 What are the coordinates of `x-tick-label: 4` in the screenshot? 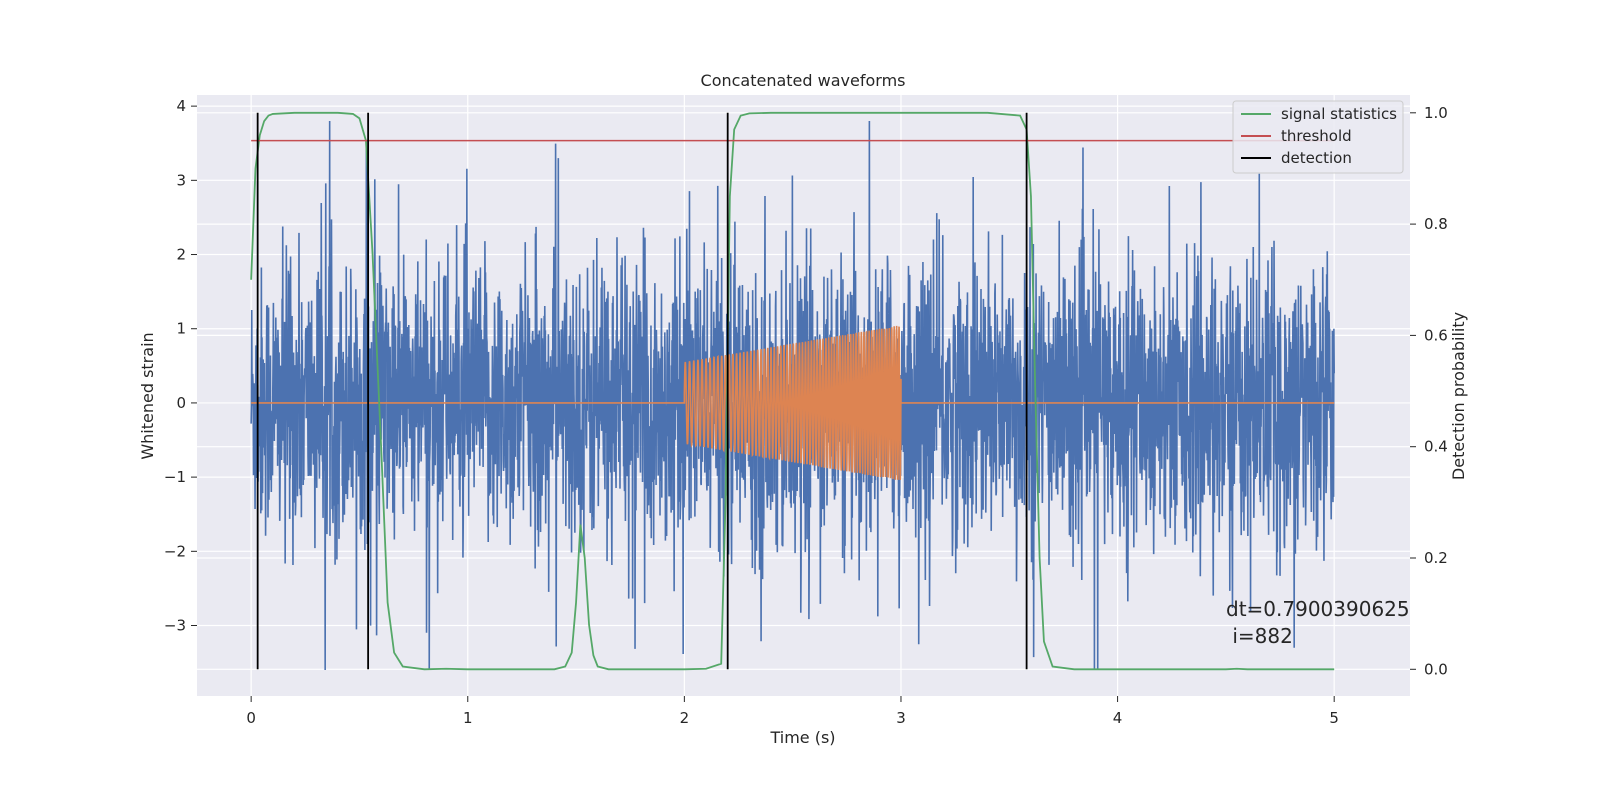 It's located at (1118, 718).